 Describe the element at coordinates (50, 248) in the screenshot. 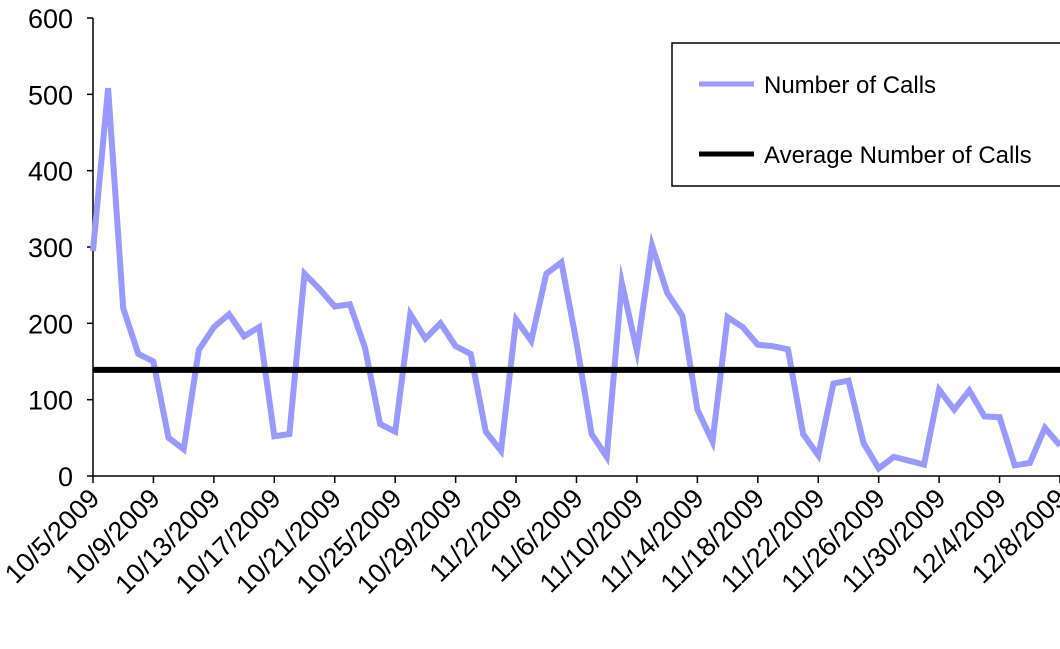

I see `y-tick-label: 300` at that location.